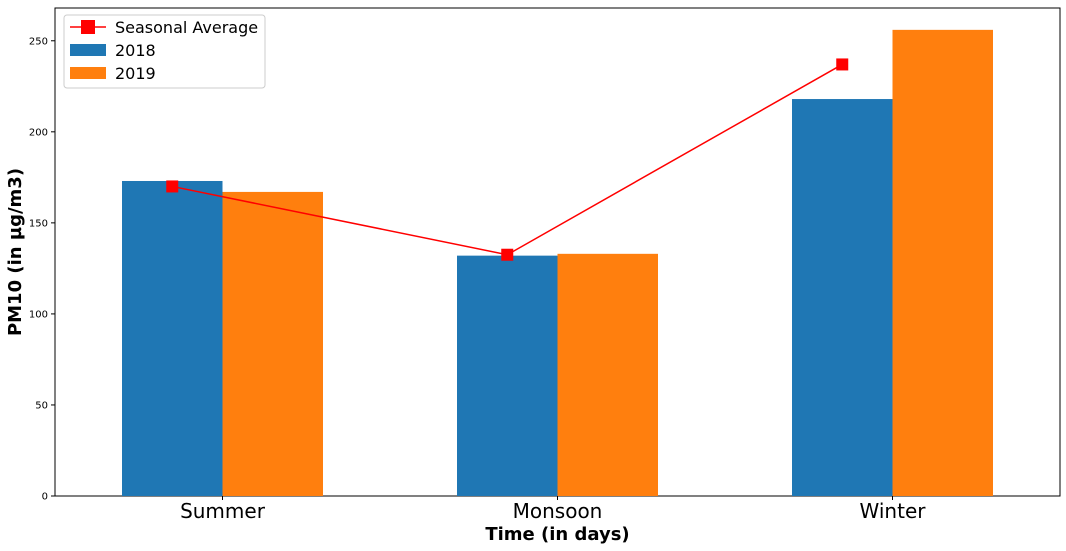 Image resolution: width=1066 pixels, height=551 pixels. I want to click on legend-box, so click(164, 51).